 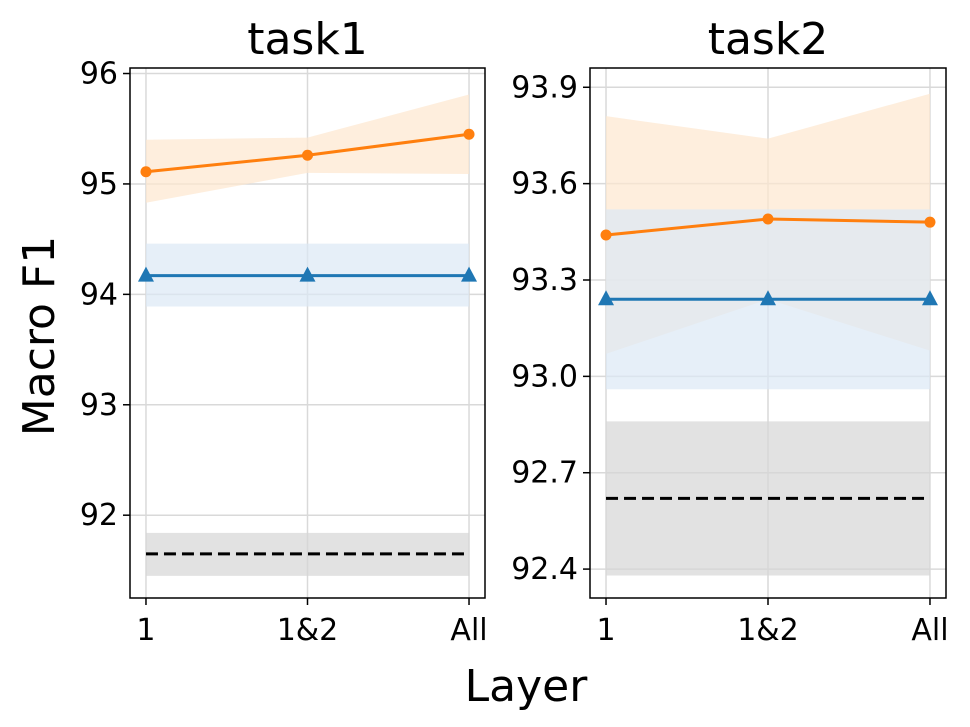 What do you see at coordinates (39, 336) in the screenshot?
I see `y-axis-label: Macro F1` at bounding box center [39, 336].